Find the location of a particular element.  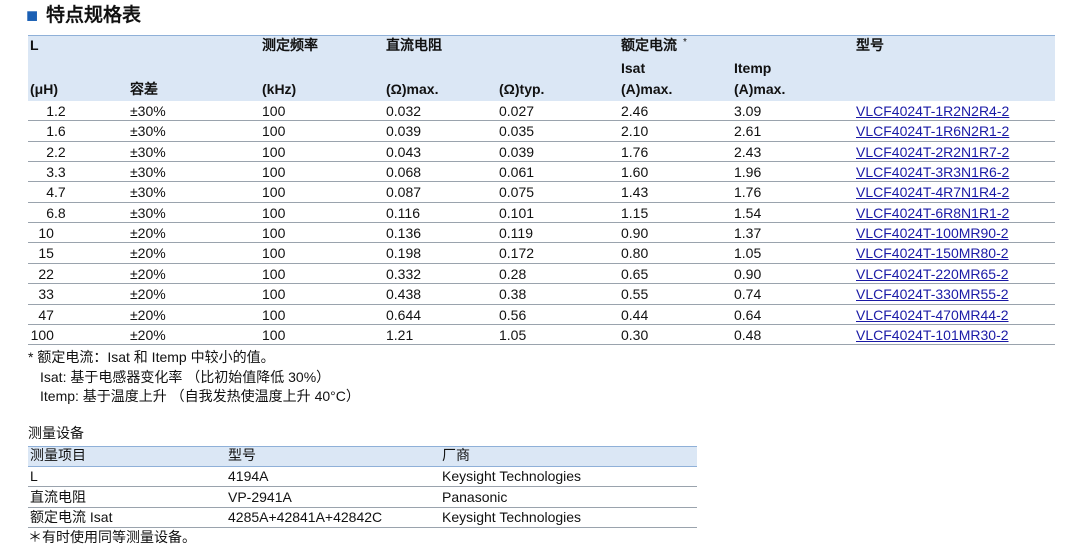

table-cell: 2.43 is located at coordinates (748, 151).